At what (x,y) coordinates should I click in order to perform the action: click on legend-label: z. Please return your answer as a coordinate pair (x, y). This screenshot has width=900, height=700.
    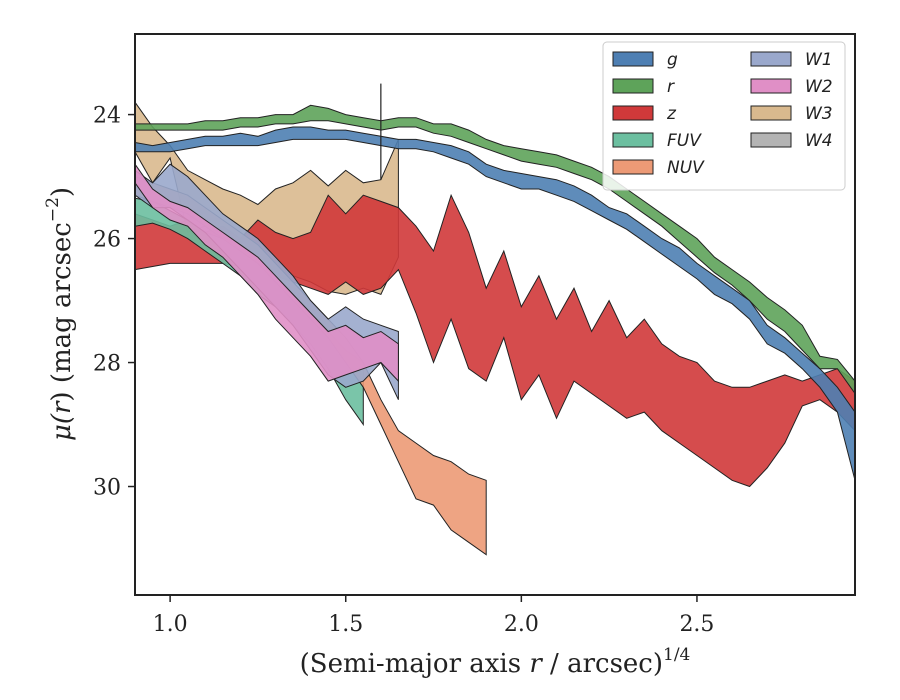
    Looking at the image, I should click on (671, 114).